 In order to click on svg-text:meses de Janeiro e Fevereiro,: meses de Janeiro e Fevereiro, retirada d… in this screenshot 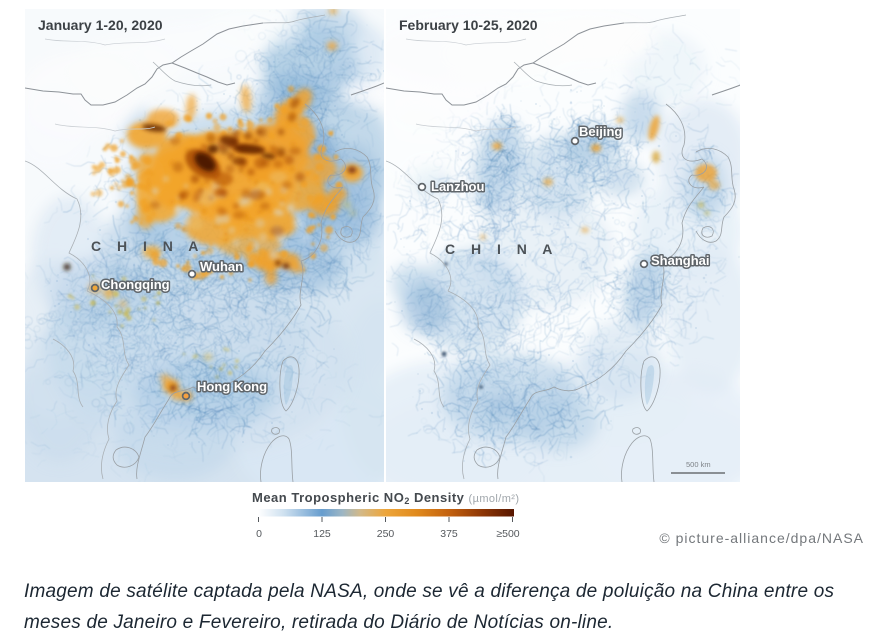, I will do `click(318, 622)`.